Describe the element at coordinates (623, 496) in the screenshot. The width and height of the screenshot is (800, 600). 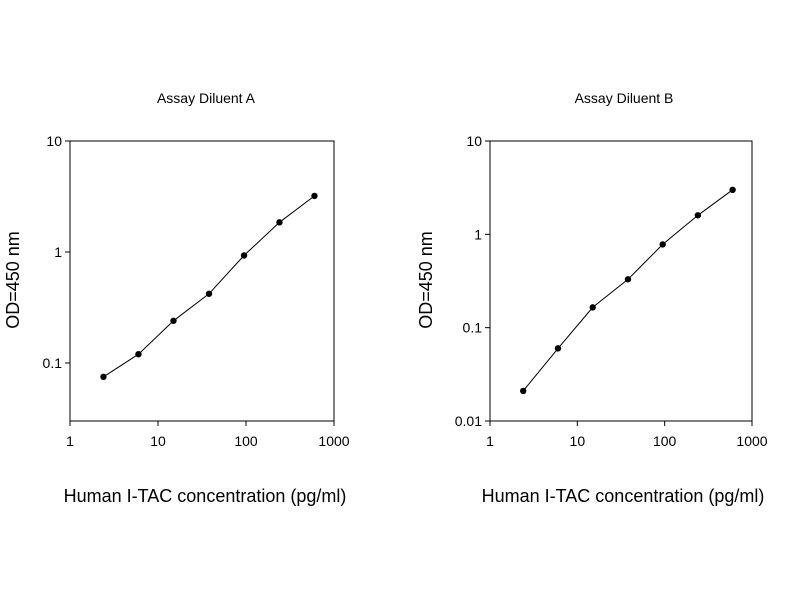
I see `panel-b-x-axis-label: Human I-TAC concentration (pg/ml)` at that location.